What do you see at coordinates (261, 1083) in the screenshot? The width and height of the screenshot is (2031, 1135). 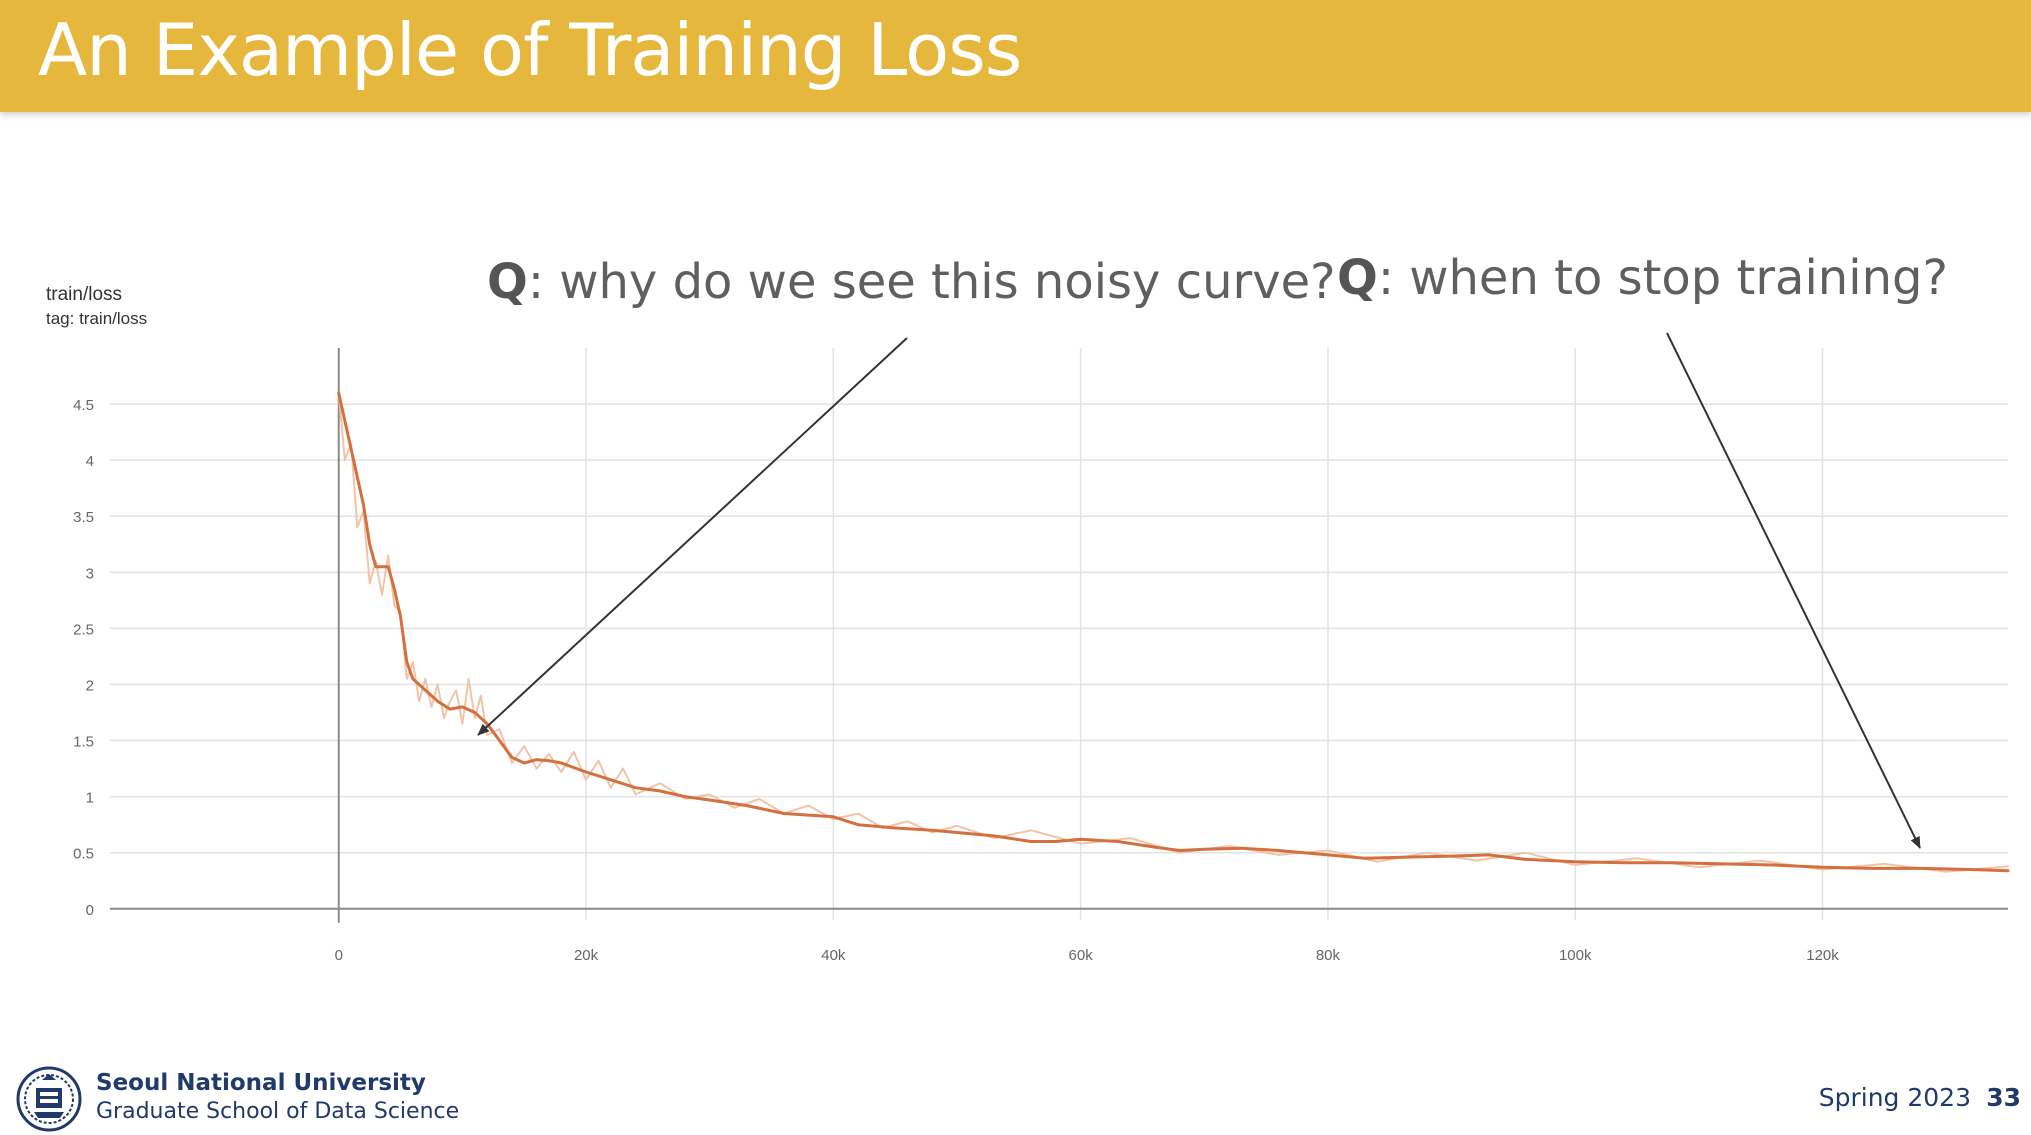 I see `footer-university: Seoul National University` at bounding box center [261, 1083].